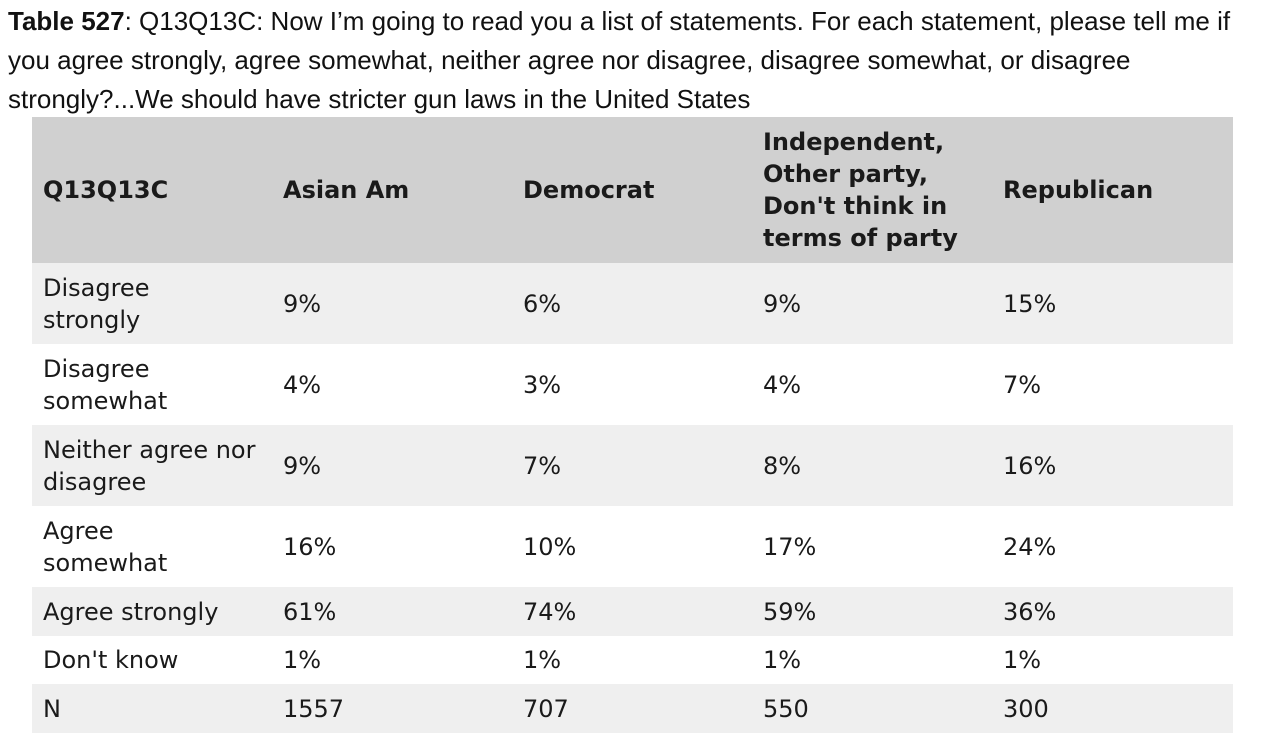 This screenshot has height=740, width=1270. I want to click on cell-democrat: 10%, so click(550, 546).